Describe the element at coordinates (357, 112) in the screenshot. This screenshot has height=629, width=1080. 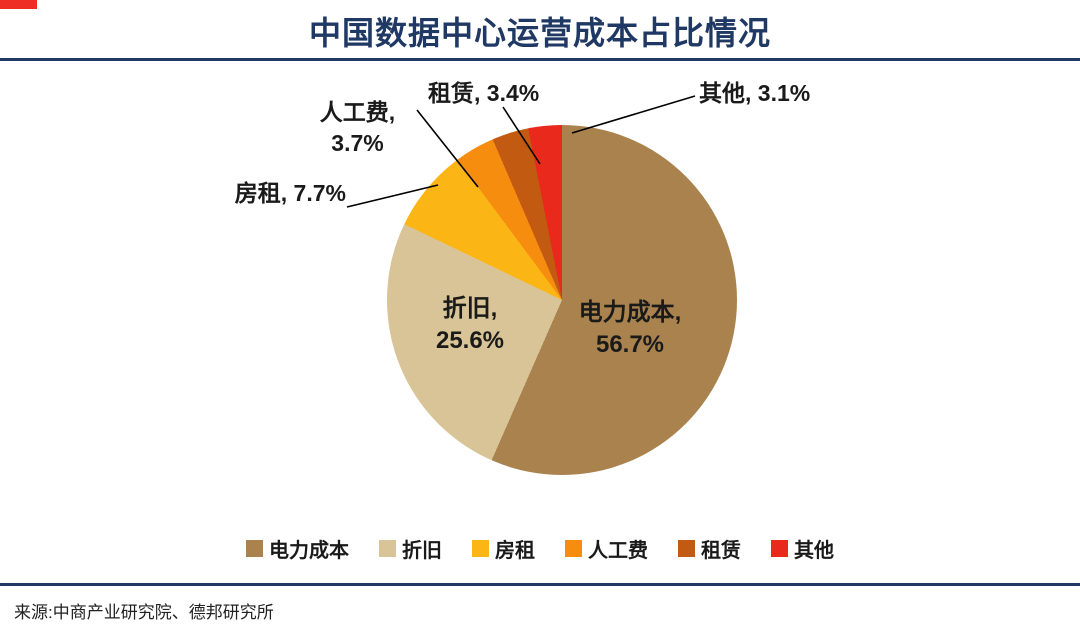
I see `label-rengongfei-line1: 人工费,` at that location.